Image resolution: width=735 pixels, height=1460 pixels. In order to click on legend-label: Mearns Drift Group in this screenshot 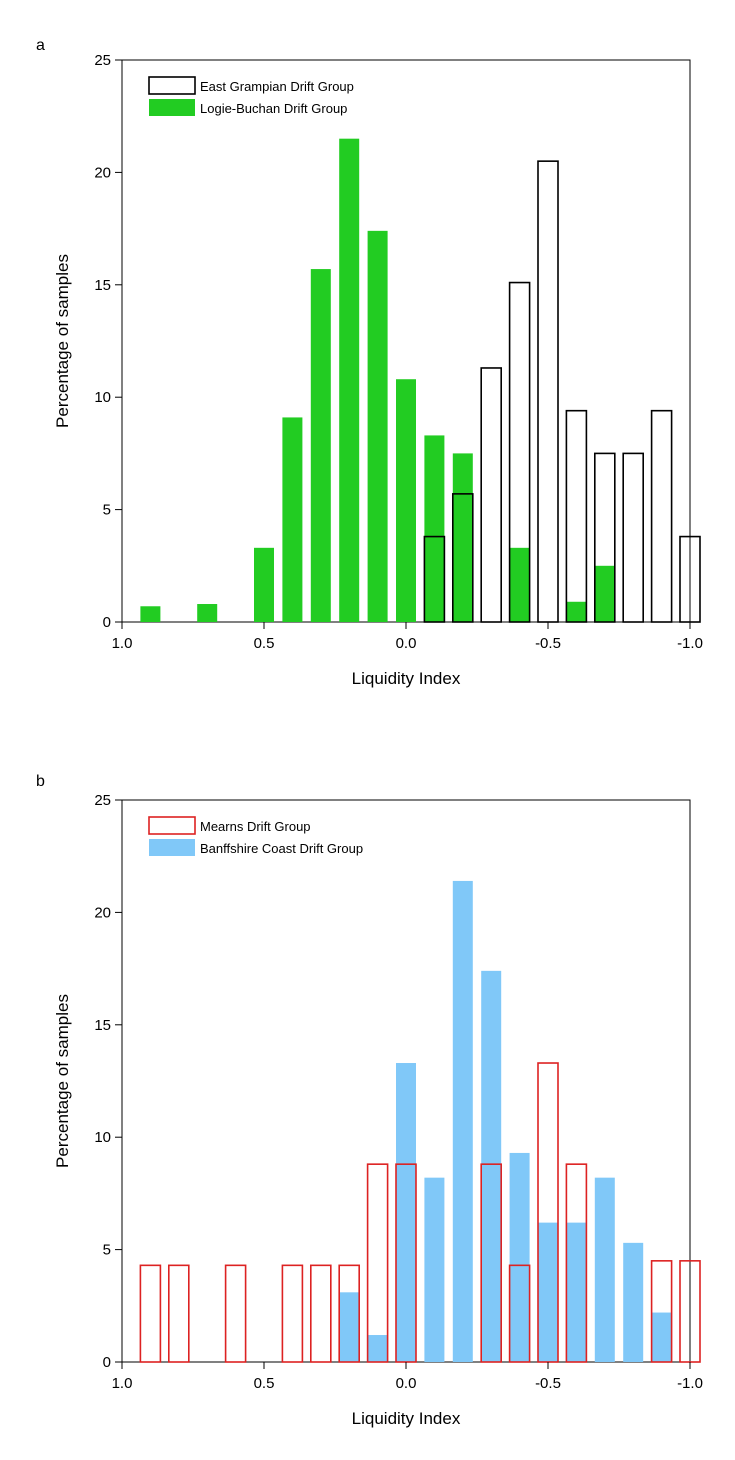, I will do `click(255, 826)`.